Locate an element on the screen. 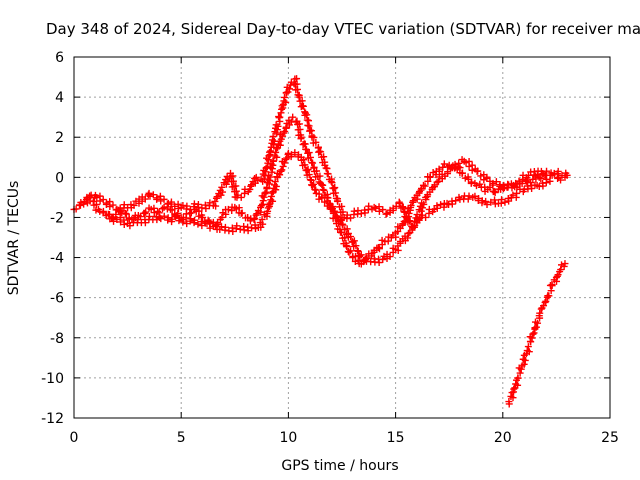  y-tick-label: -12 is located at coordinates (52, 419).